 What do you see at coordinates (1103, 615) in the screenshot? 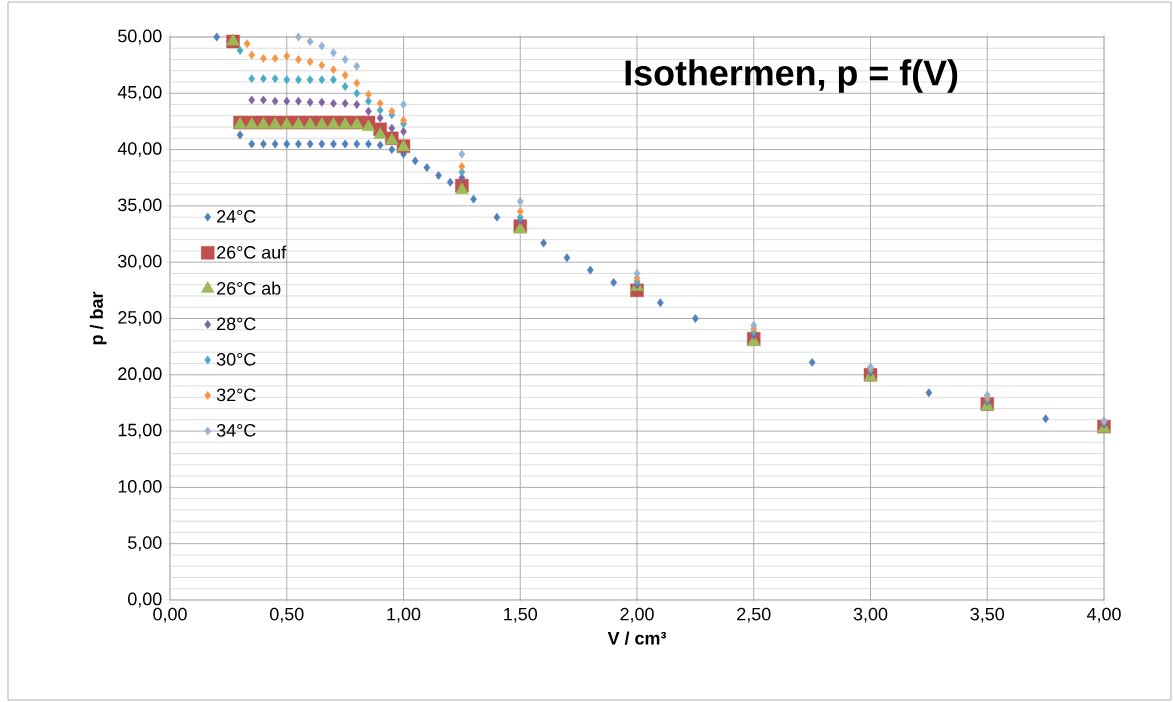
I see `x-tick-label: 4,00` at bounding box center [1103, 615].